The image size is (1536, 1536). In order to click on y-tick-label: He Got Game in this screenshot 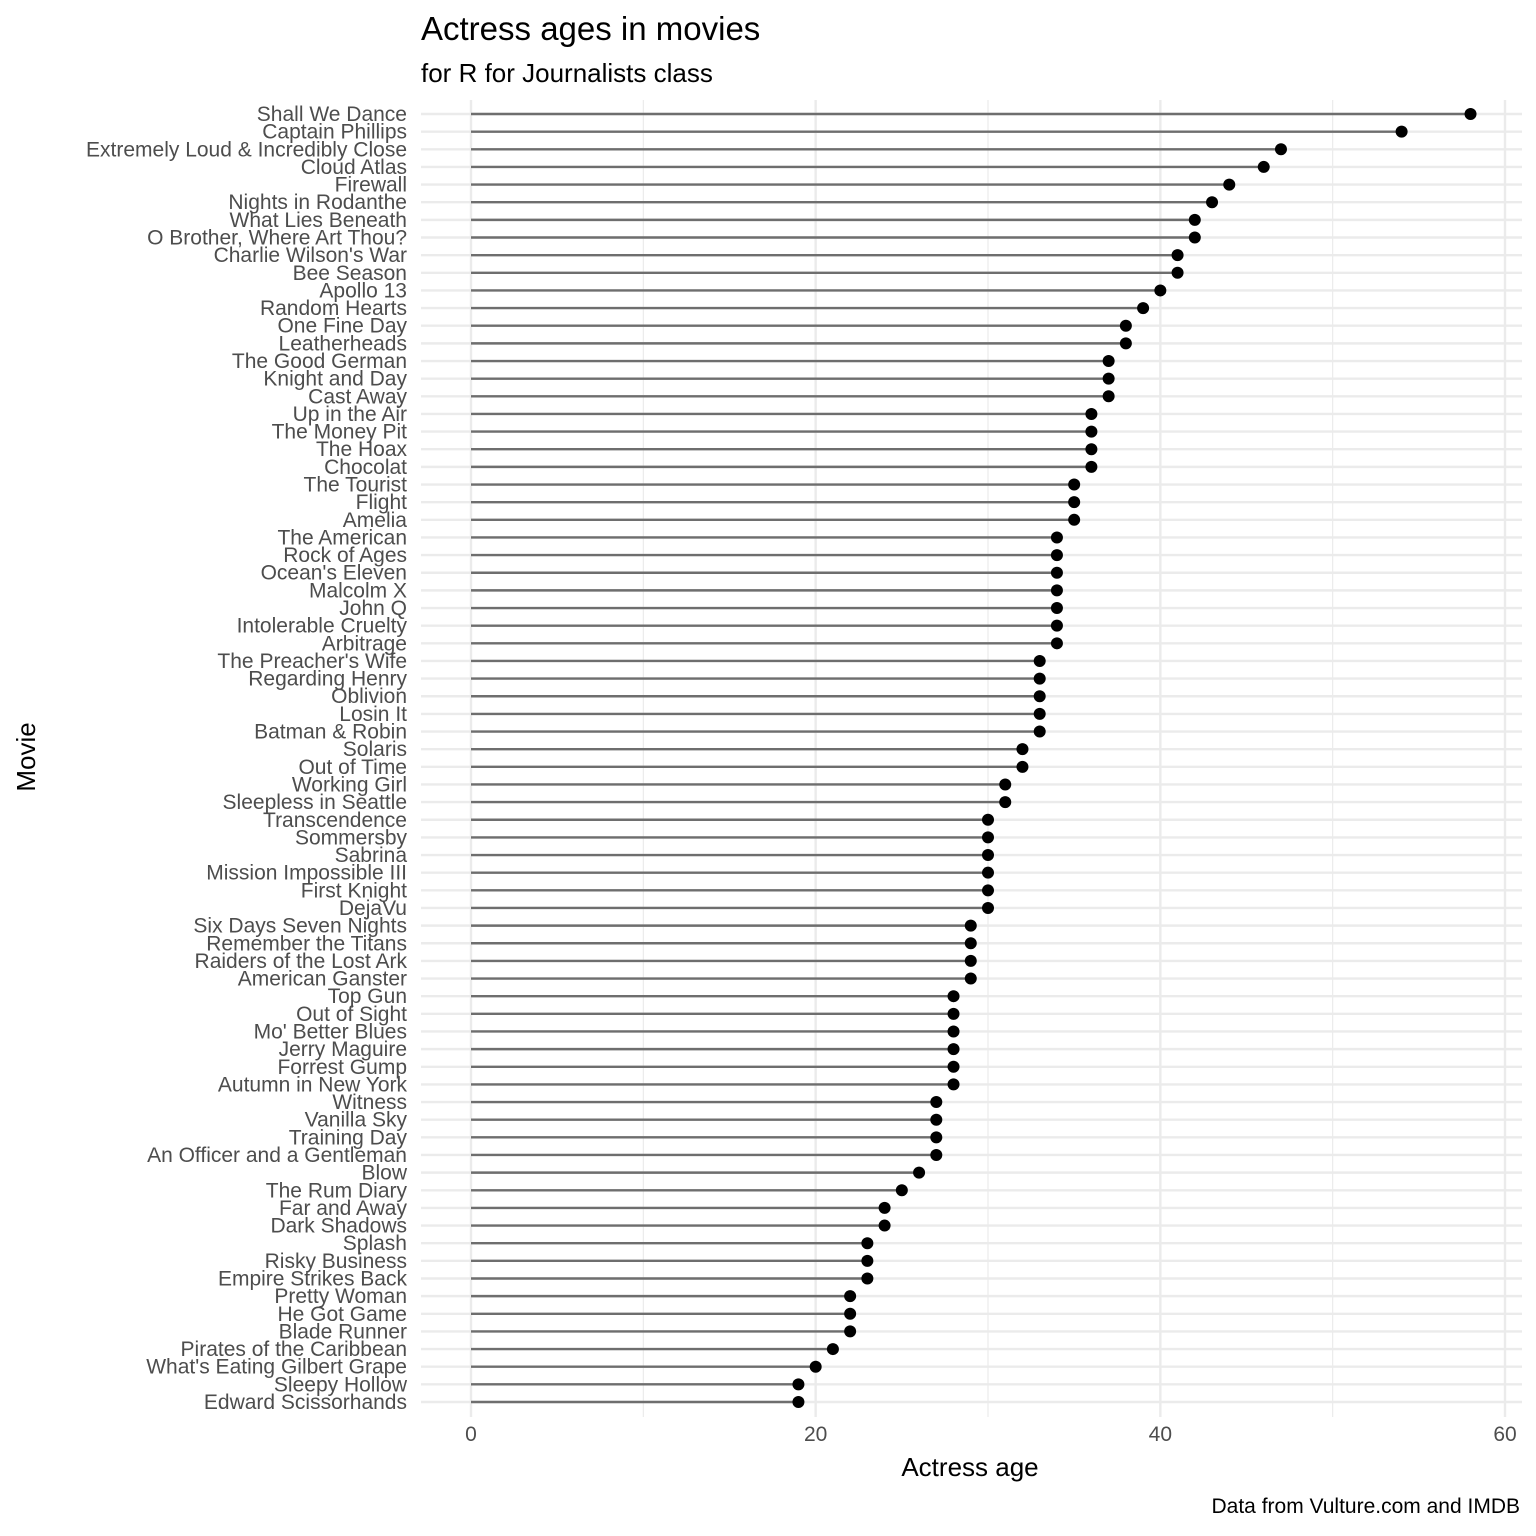, I will do `click(342, 1314)`.